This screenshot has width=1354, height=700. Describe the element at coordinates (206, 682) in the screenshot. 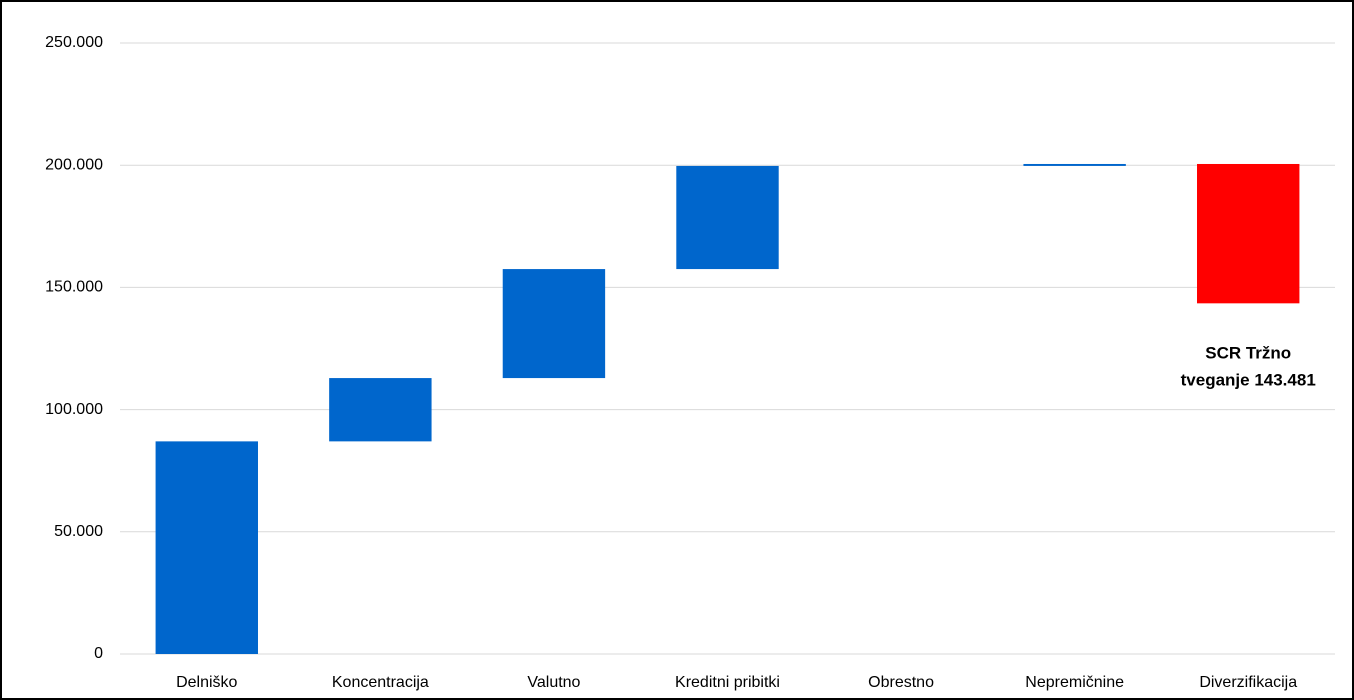

I see `x-tick-label: Delniško` at that location.